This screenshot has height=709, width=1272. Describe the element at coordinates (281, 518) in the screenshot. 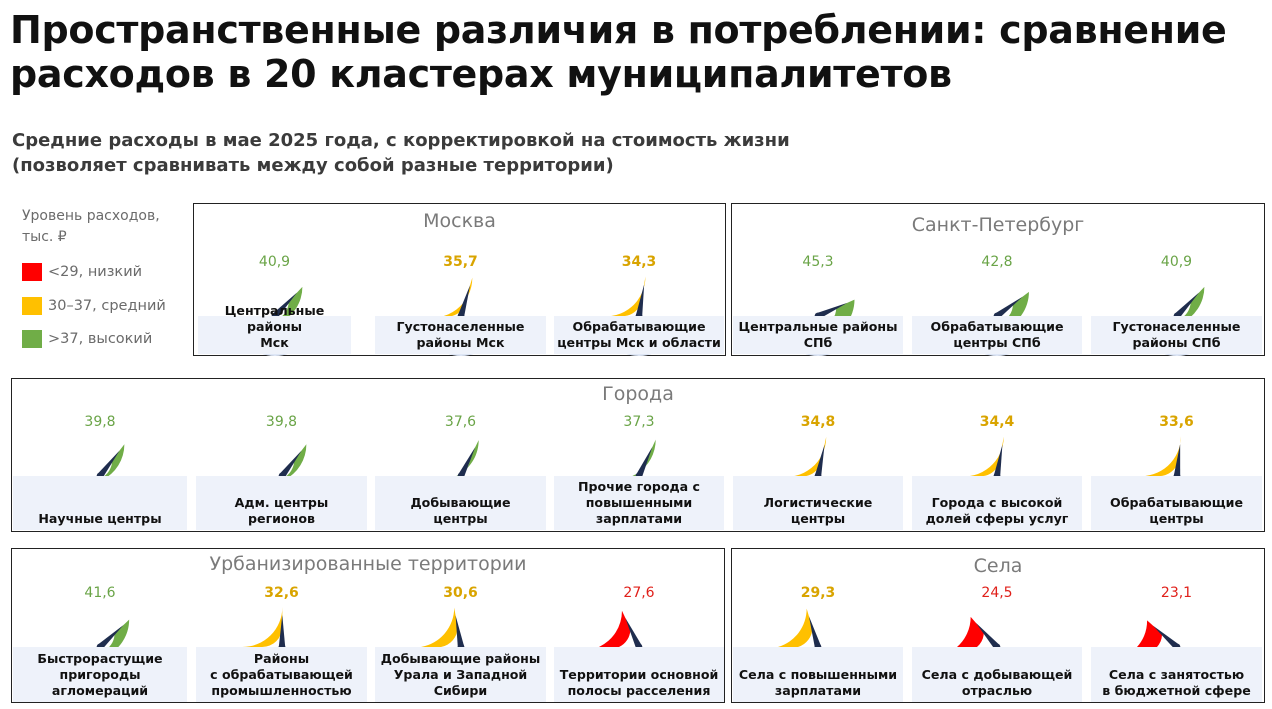

I see `gauge-label-line: регионов` at that location.